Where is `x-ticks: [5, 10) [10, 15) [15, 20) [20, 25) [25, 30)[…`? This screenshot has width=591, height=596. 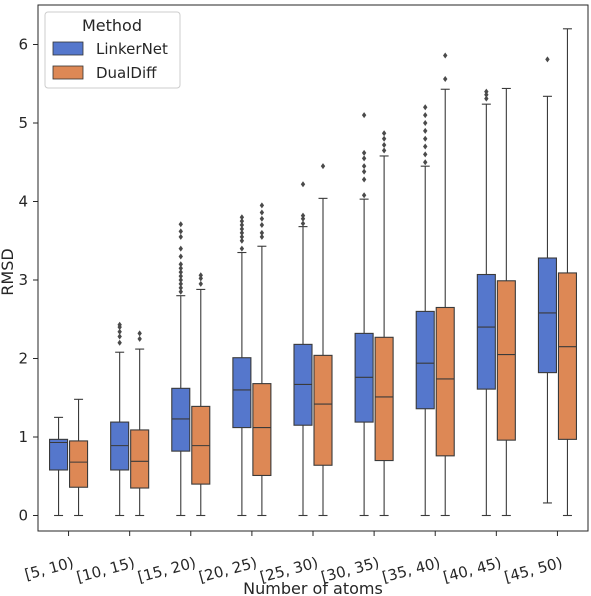
x-ticks: [5, 10) [10, 15) [15, 20) [20, 25) [25, 30)[… is located at coordinates (293, 558).